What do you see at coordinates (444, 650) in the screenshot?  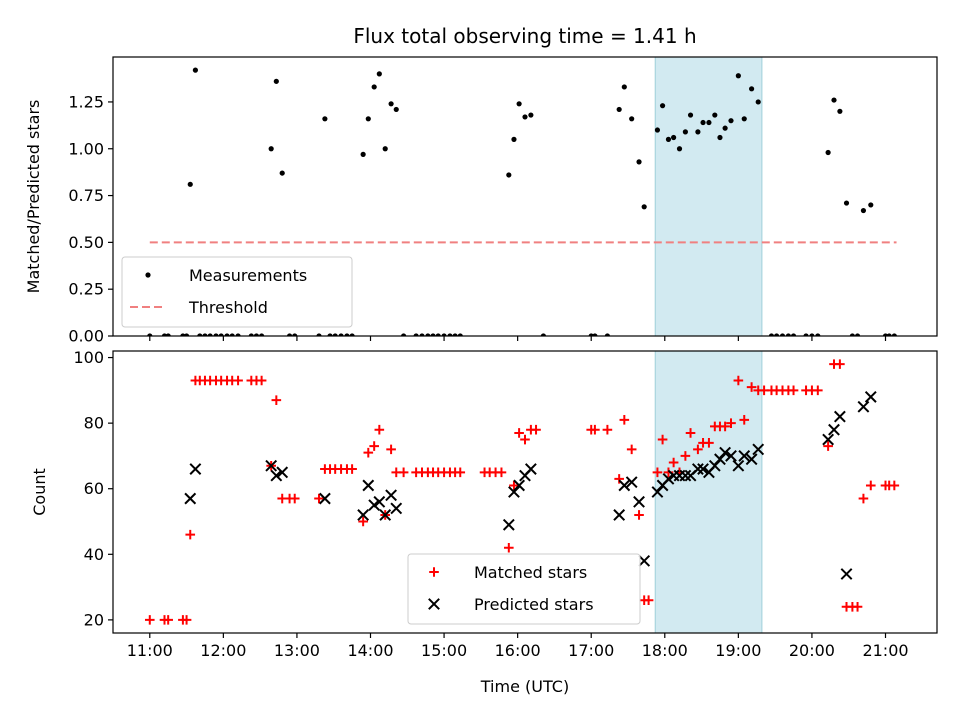 I see `x-tick-label-4: 15:00` at bounding box center [444, 650].